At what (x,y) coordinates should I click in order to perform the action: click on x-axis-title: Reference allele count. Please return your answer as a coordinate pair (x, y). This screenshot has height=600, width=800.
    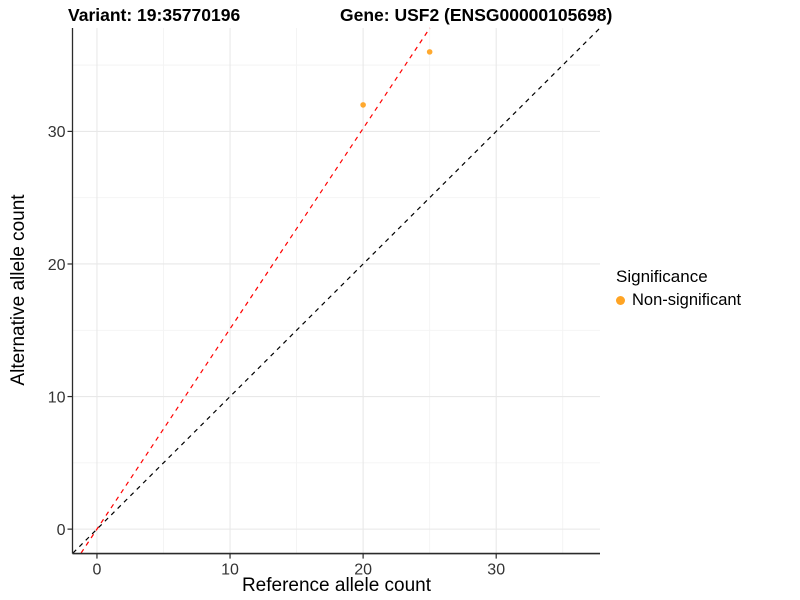
    Looking at the image, I should click on (337, 585).